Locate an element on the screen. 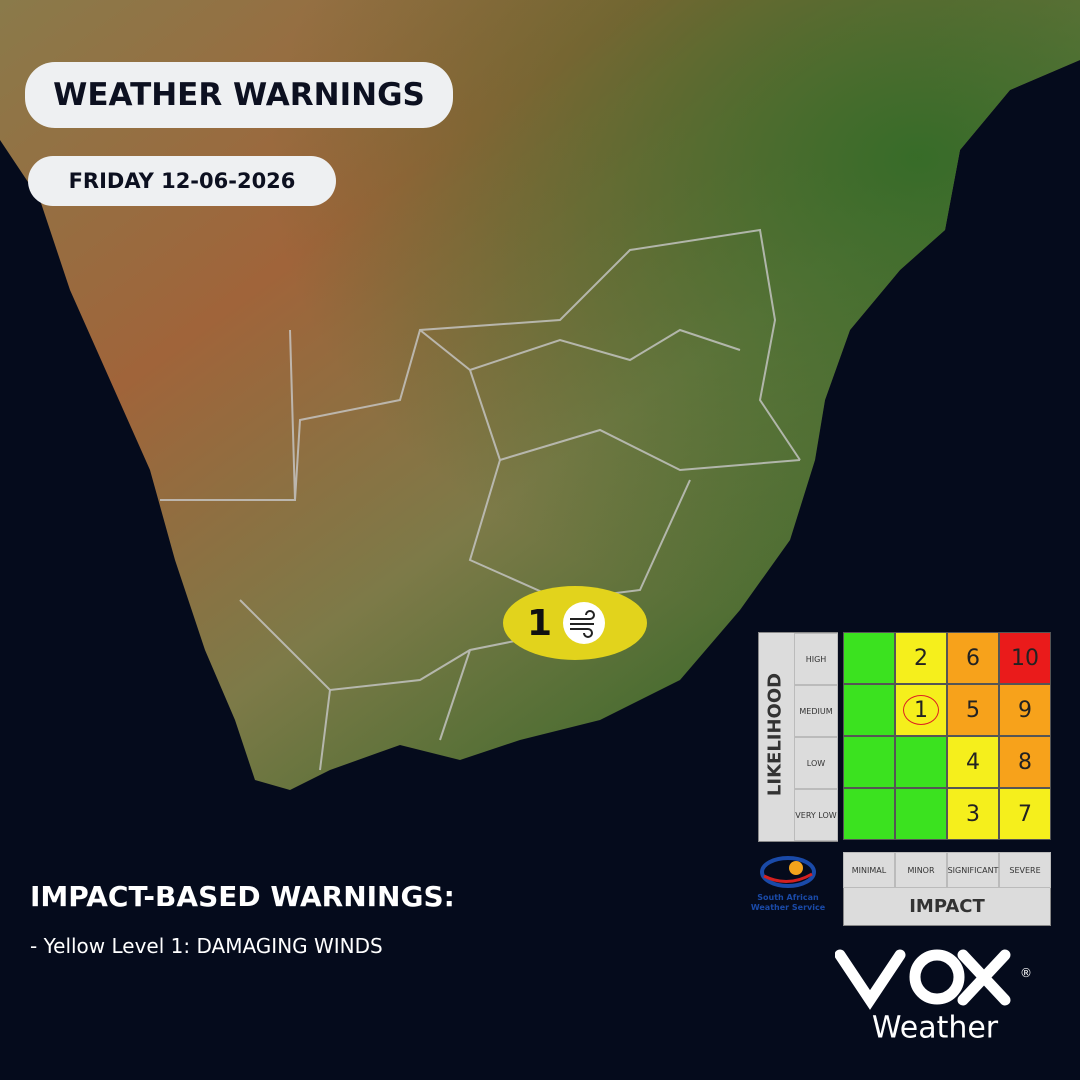 Image resolution: width=1080 pixels, height=1080 pixels. title-pill: WEATHER WARNINGS is located at coordinates (239, 95).